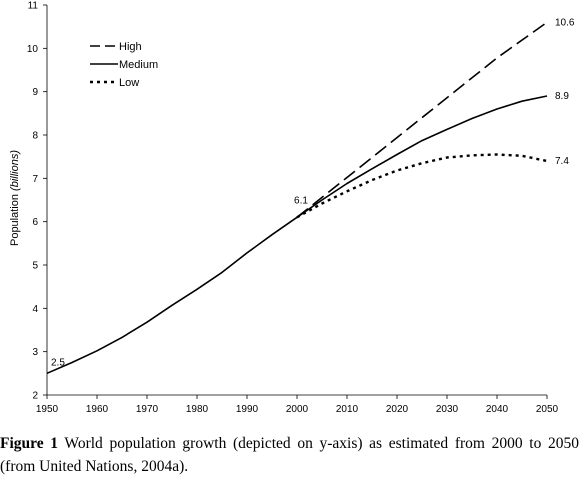 The image size is (579, 484). Describe the element at coordinates (562, 161) in the screenshot. I see `data-label: 7.4` at that location.